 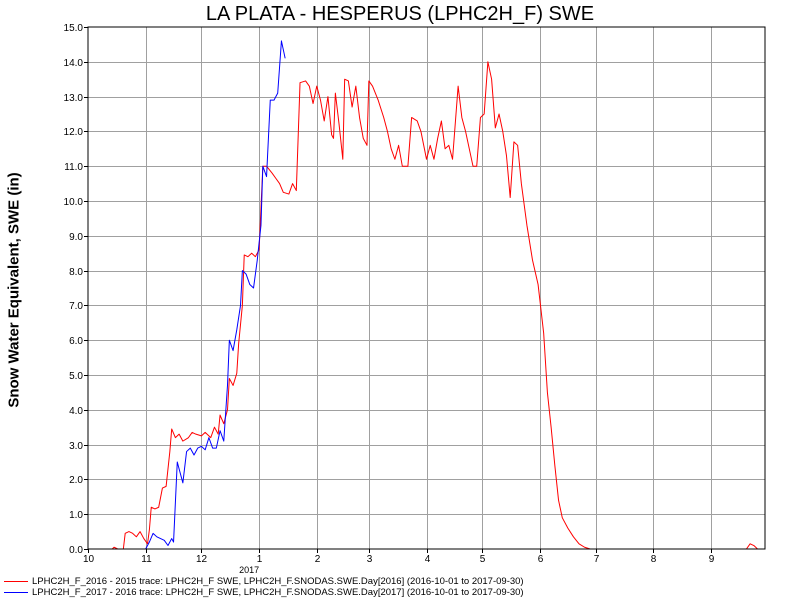 I want to click on x-tick-label: 5, so click(x=483, y=559).